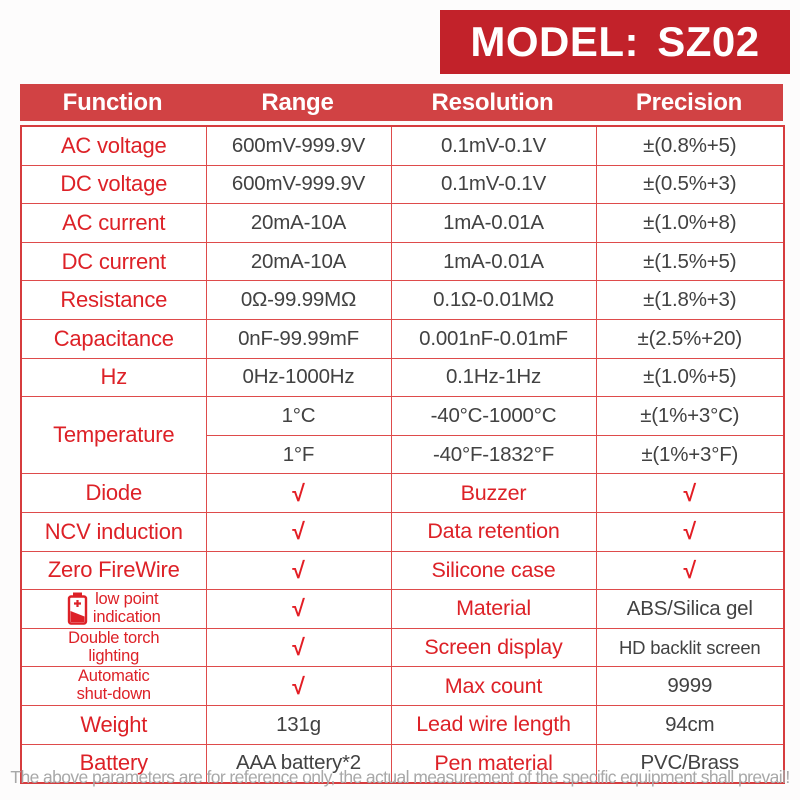 The width and height of the screenshot is (800, 800). Describe the element at coordinates (401, 102) in the screenshot. I see `table-header-band: Function Range Resolution Precision` at that location.